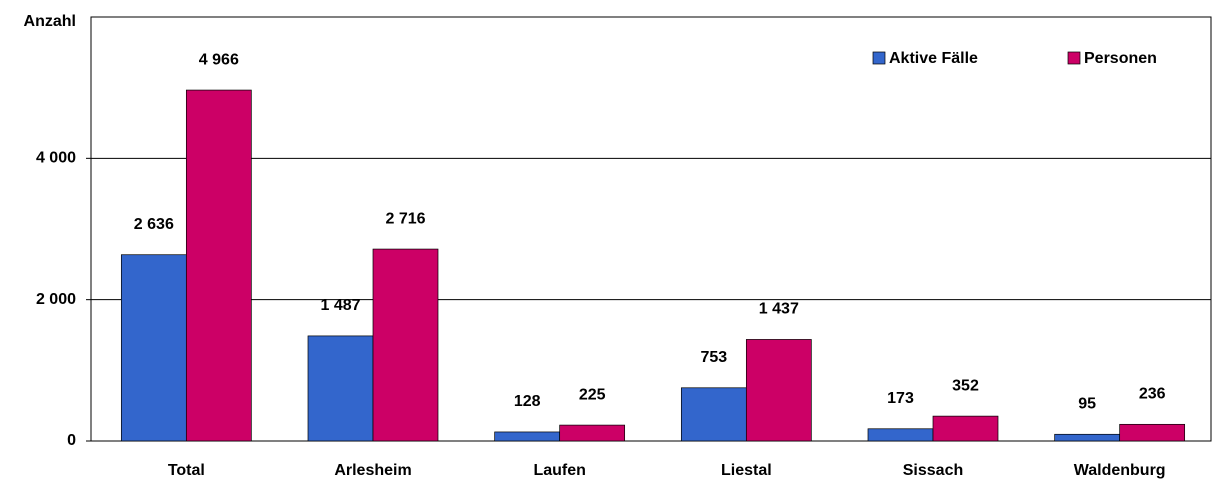 This screenshot has width=1231, height=486. What do you see at coordinates (219, 59) in the screenshot?
I see `data-label: 4 966` at bounding box center [219, 59].